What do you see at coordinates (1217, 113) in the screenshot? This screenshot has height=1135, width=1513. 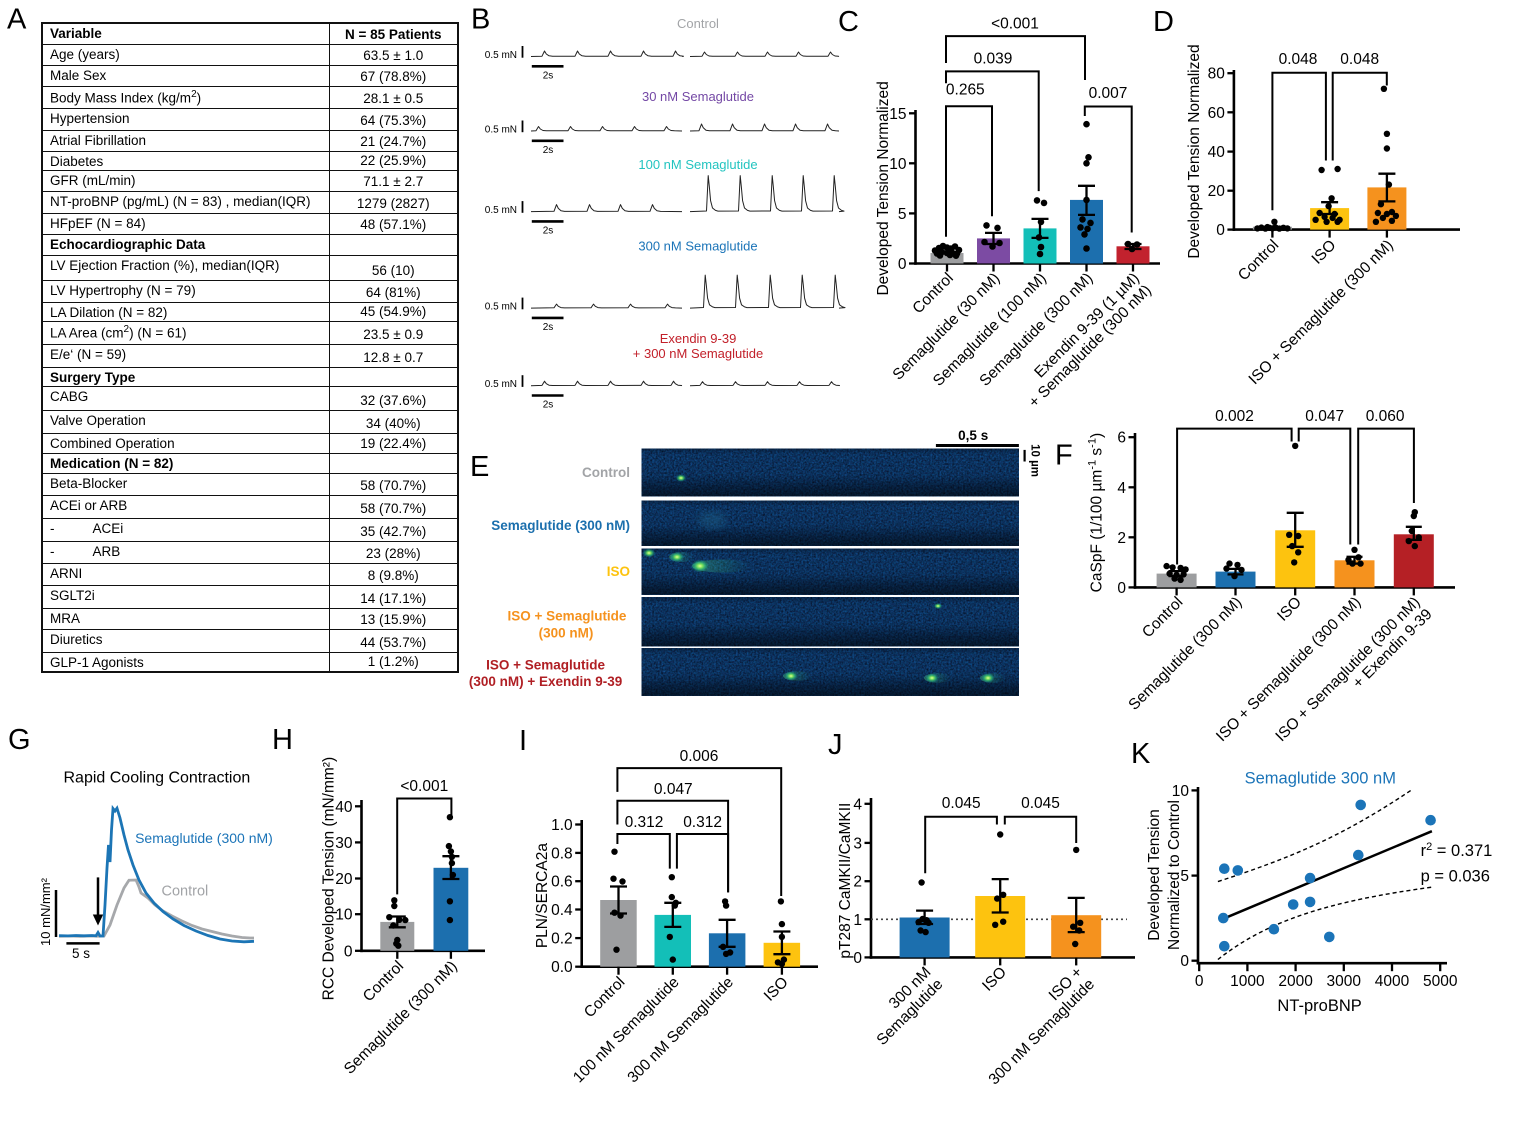 I see `svg-text: 60` at bounding box center [1217, 113].